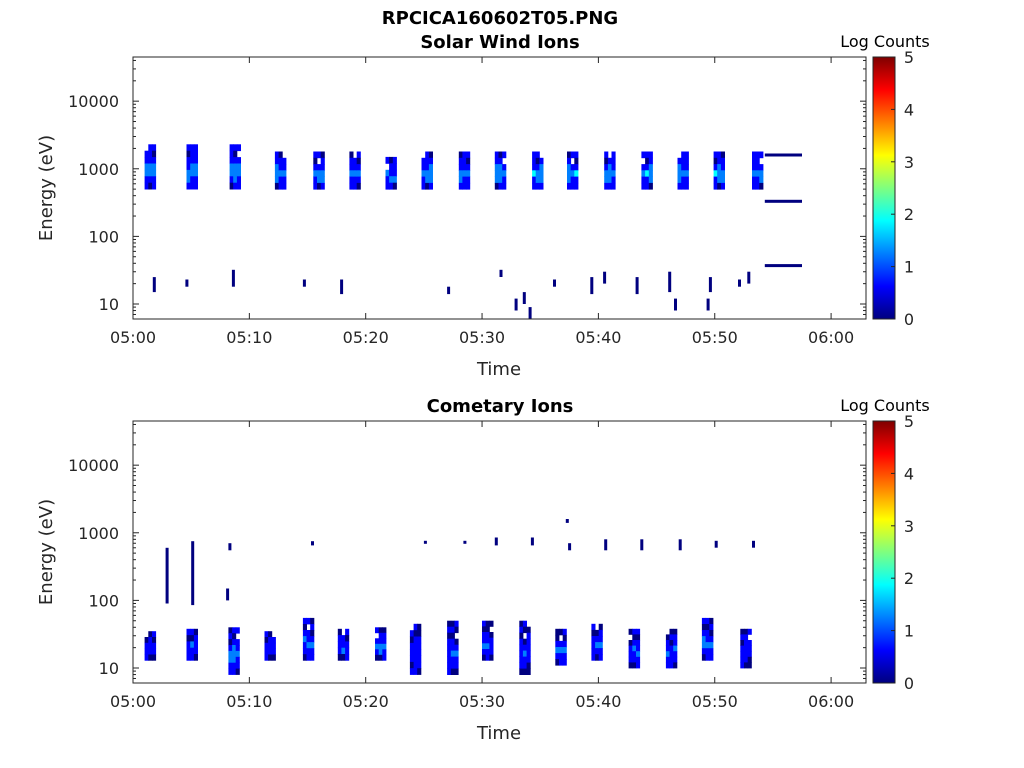 This screenshot has height=768, width=1024. Describe the element at coordinates (831, 337) in the screenshot. I see `solar-wind-xtick-label: 06:00` at that location.